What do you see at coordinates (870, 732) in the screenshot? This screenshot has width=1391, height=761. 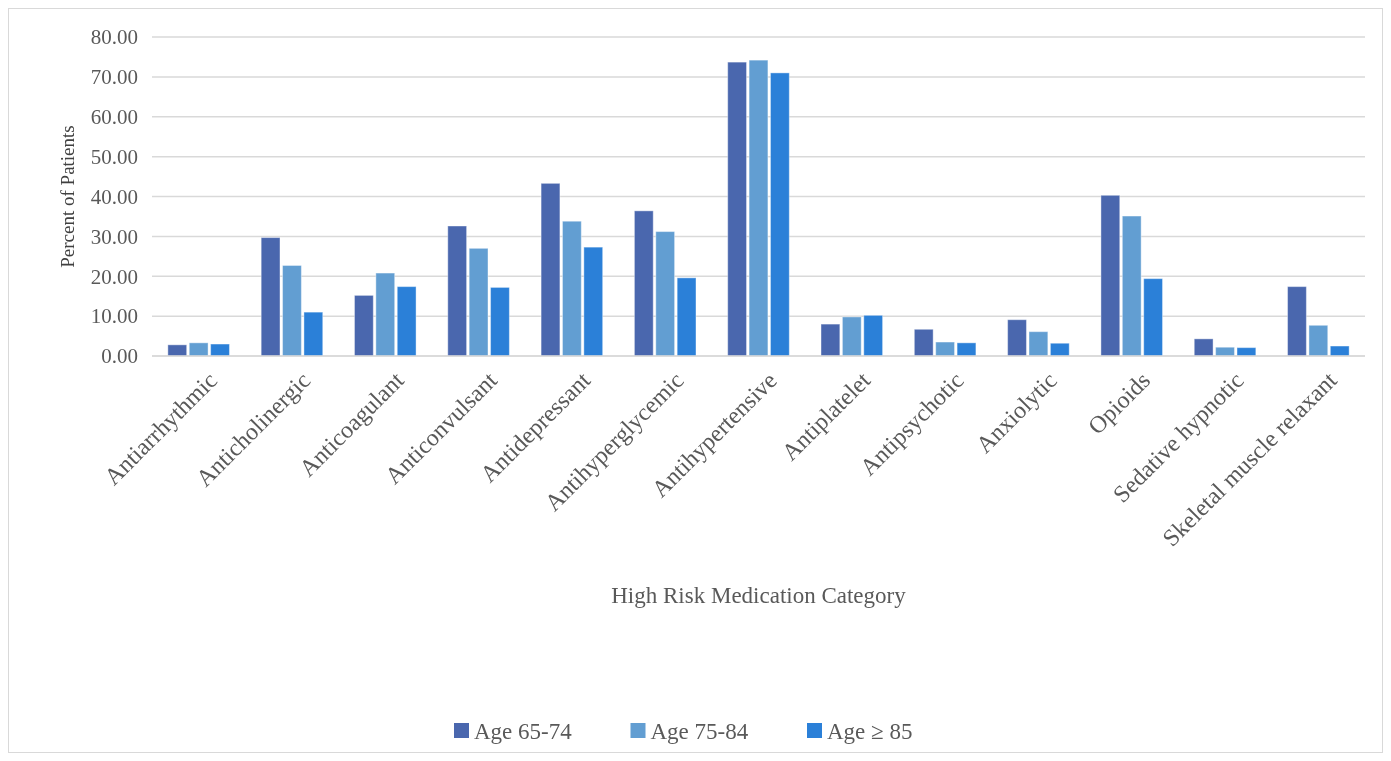 I see `legend-label: Age ≥ 85` at bounding box center [870, 732].